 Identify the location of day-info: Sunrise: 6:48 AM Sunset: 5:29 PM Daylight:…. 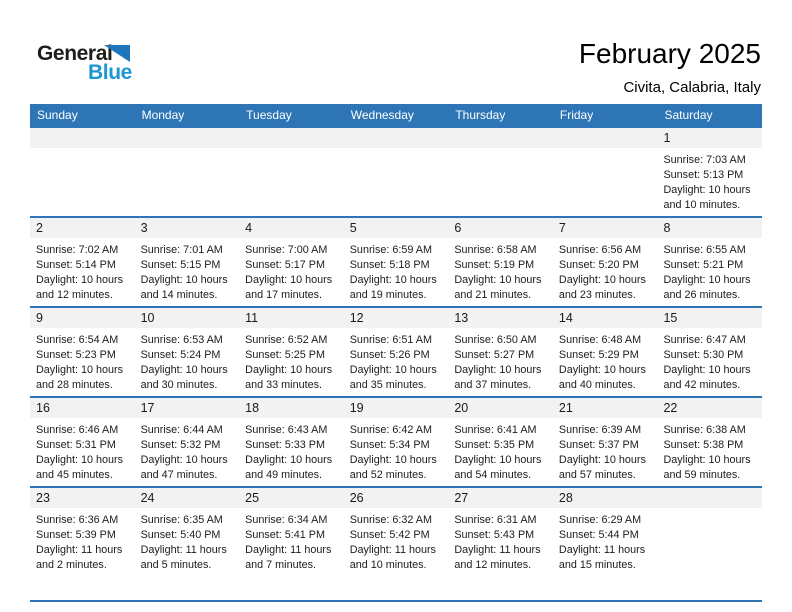
(605, 360).